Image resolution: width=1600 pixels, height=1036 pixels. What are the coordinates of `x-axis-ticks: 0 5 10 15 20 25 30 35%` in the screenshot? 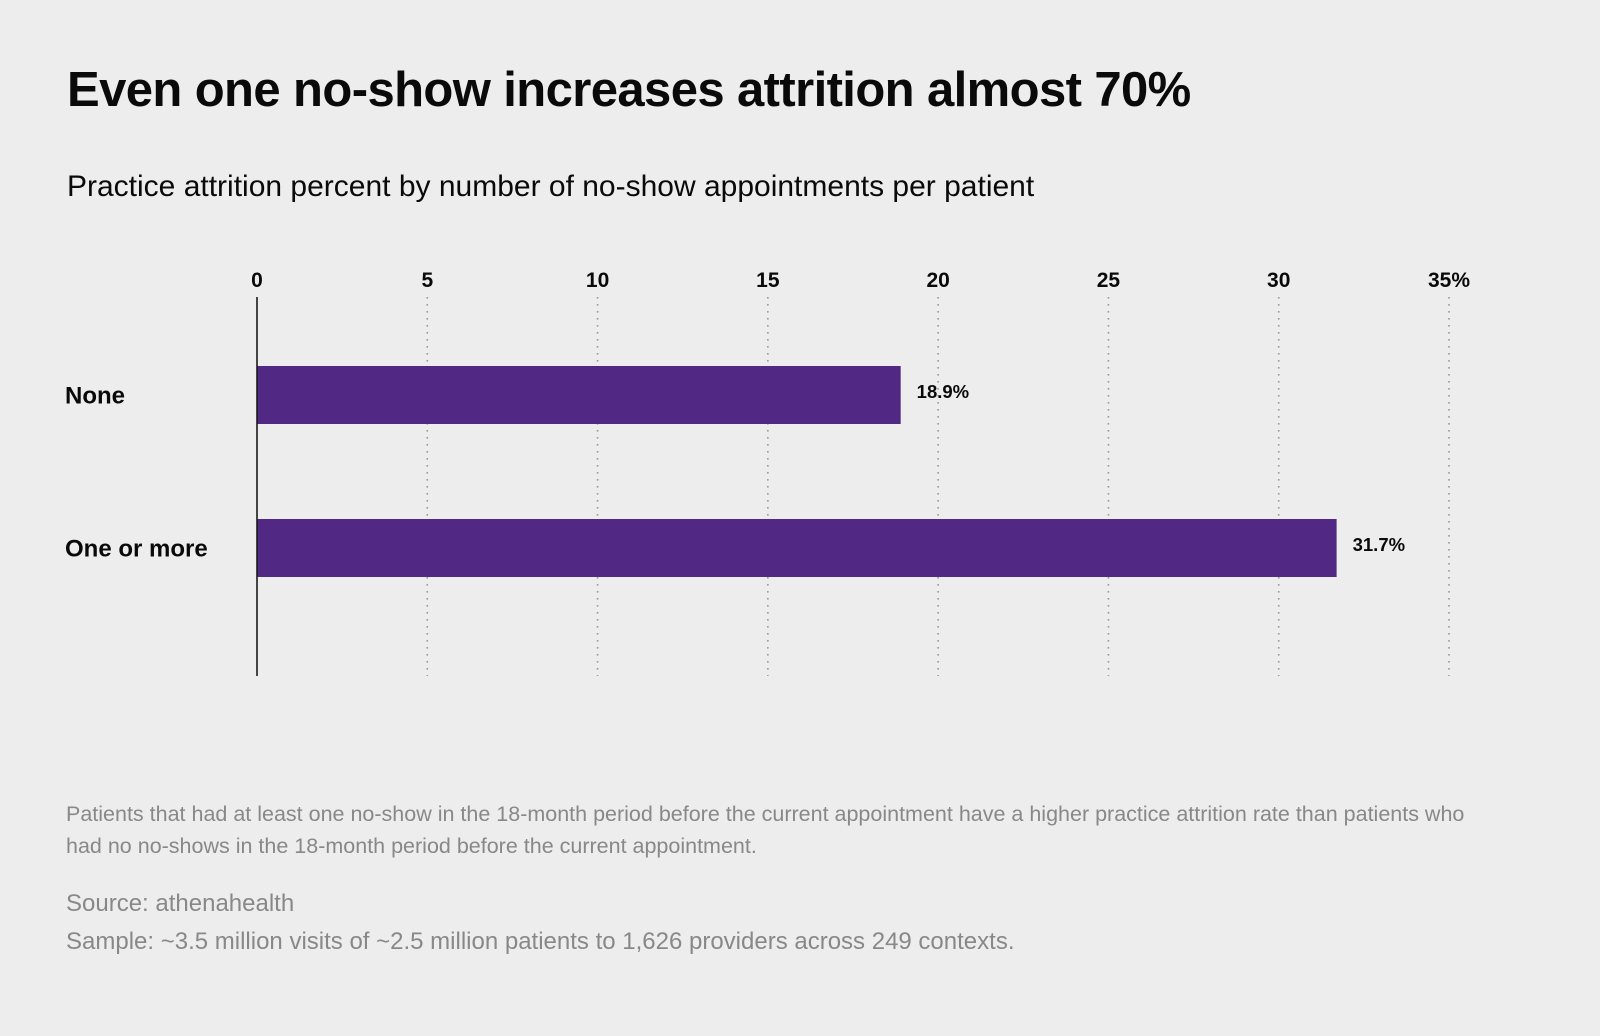 It's located at (860, 280).